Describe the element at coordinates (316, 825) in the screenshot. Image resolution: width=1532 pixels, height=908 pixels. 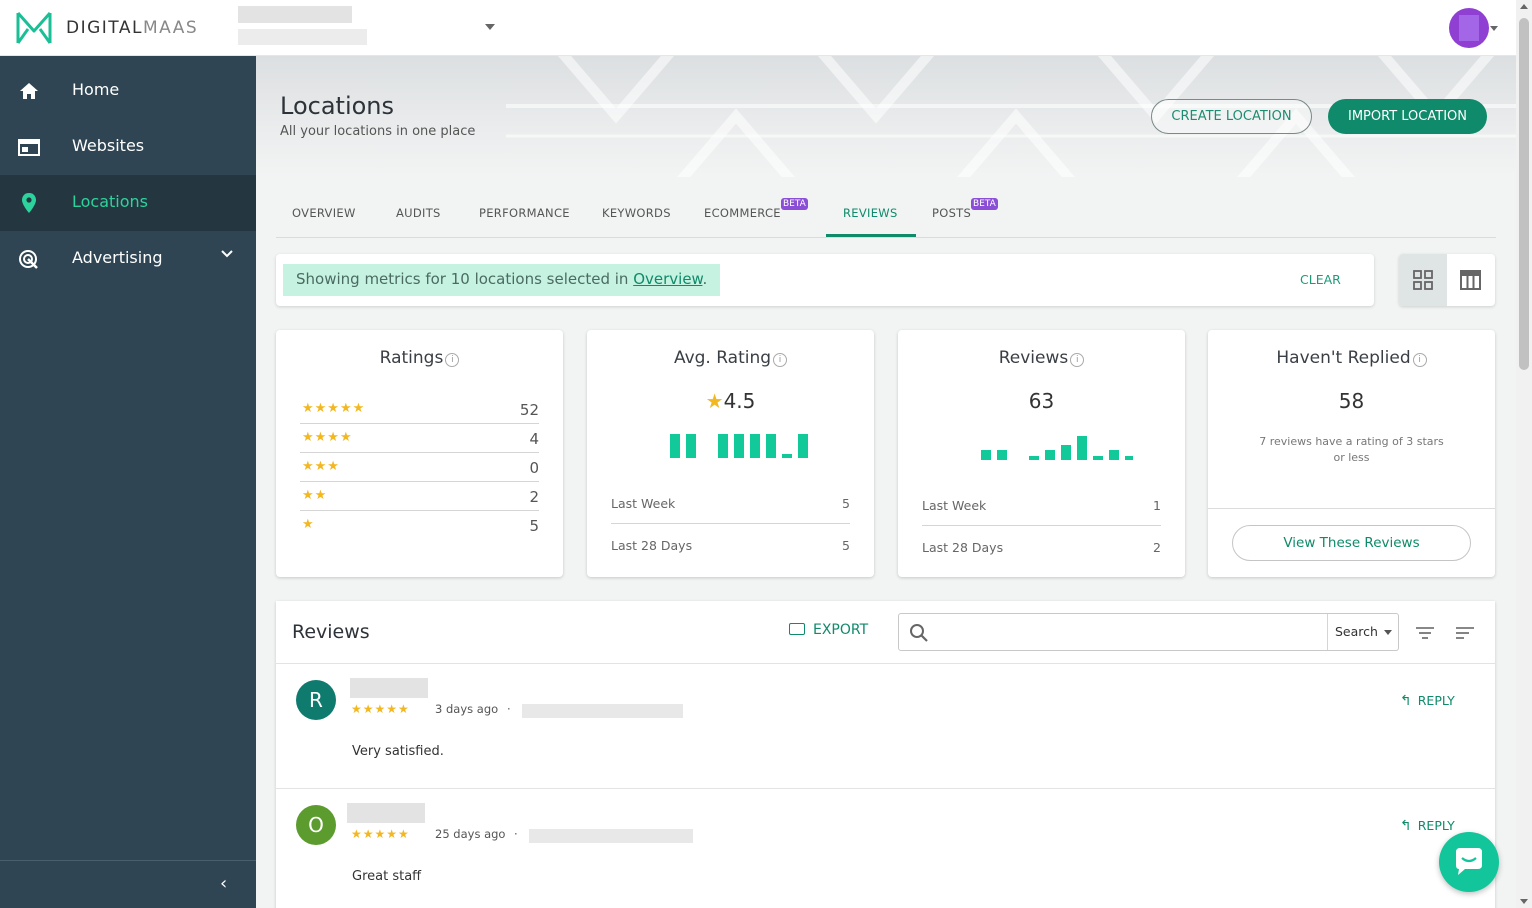
I see `reviewer-avatar: O` at that location.